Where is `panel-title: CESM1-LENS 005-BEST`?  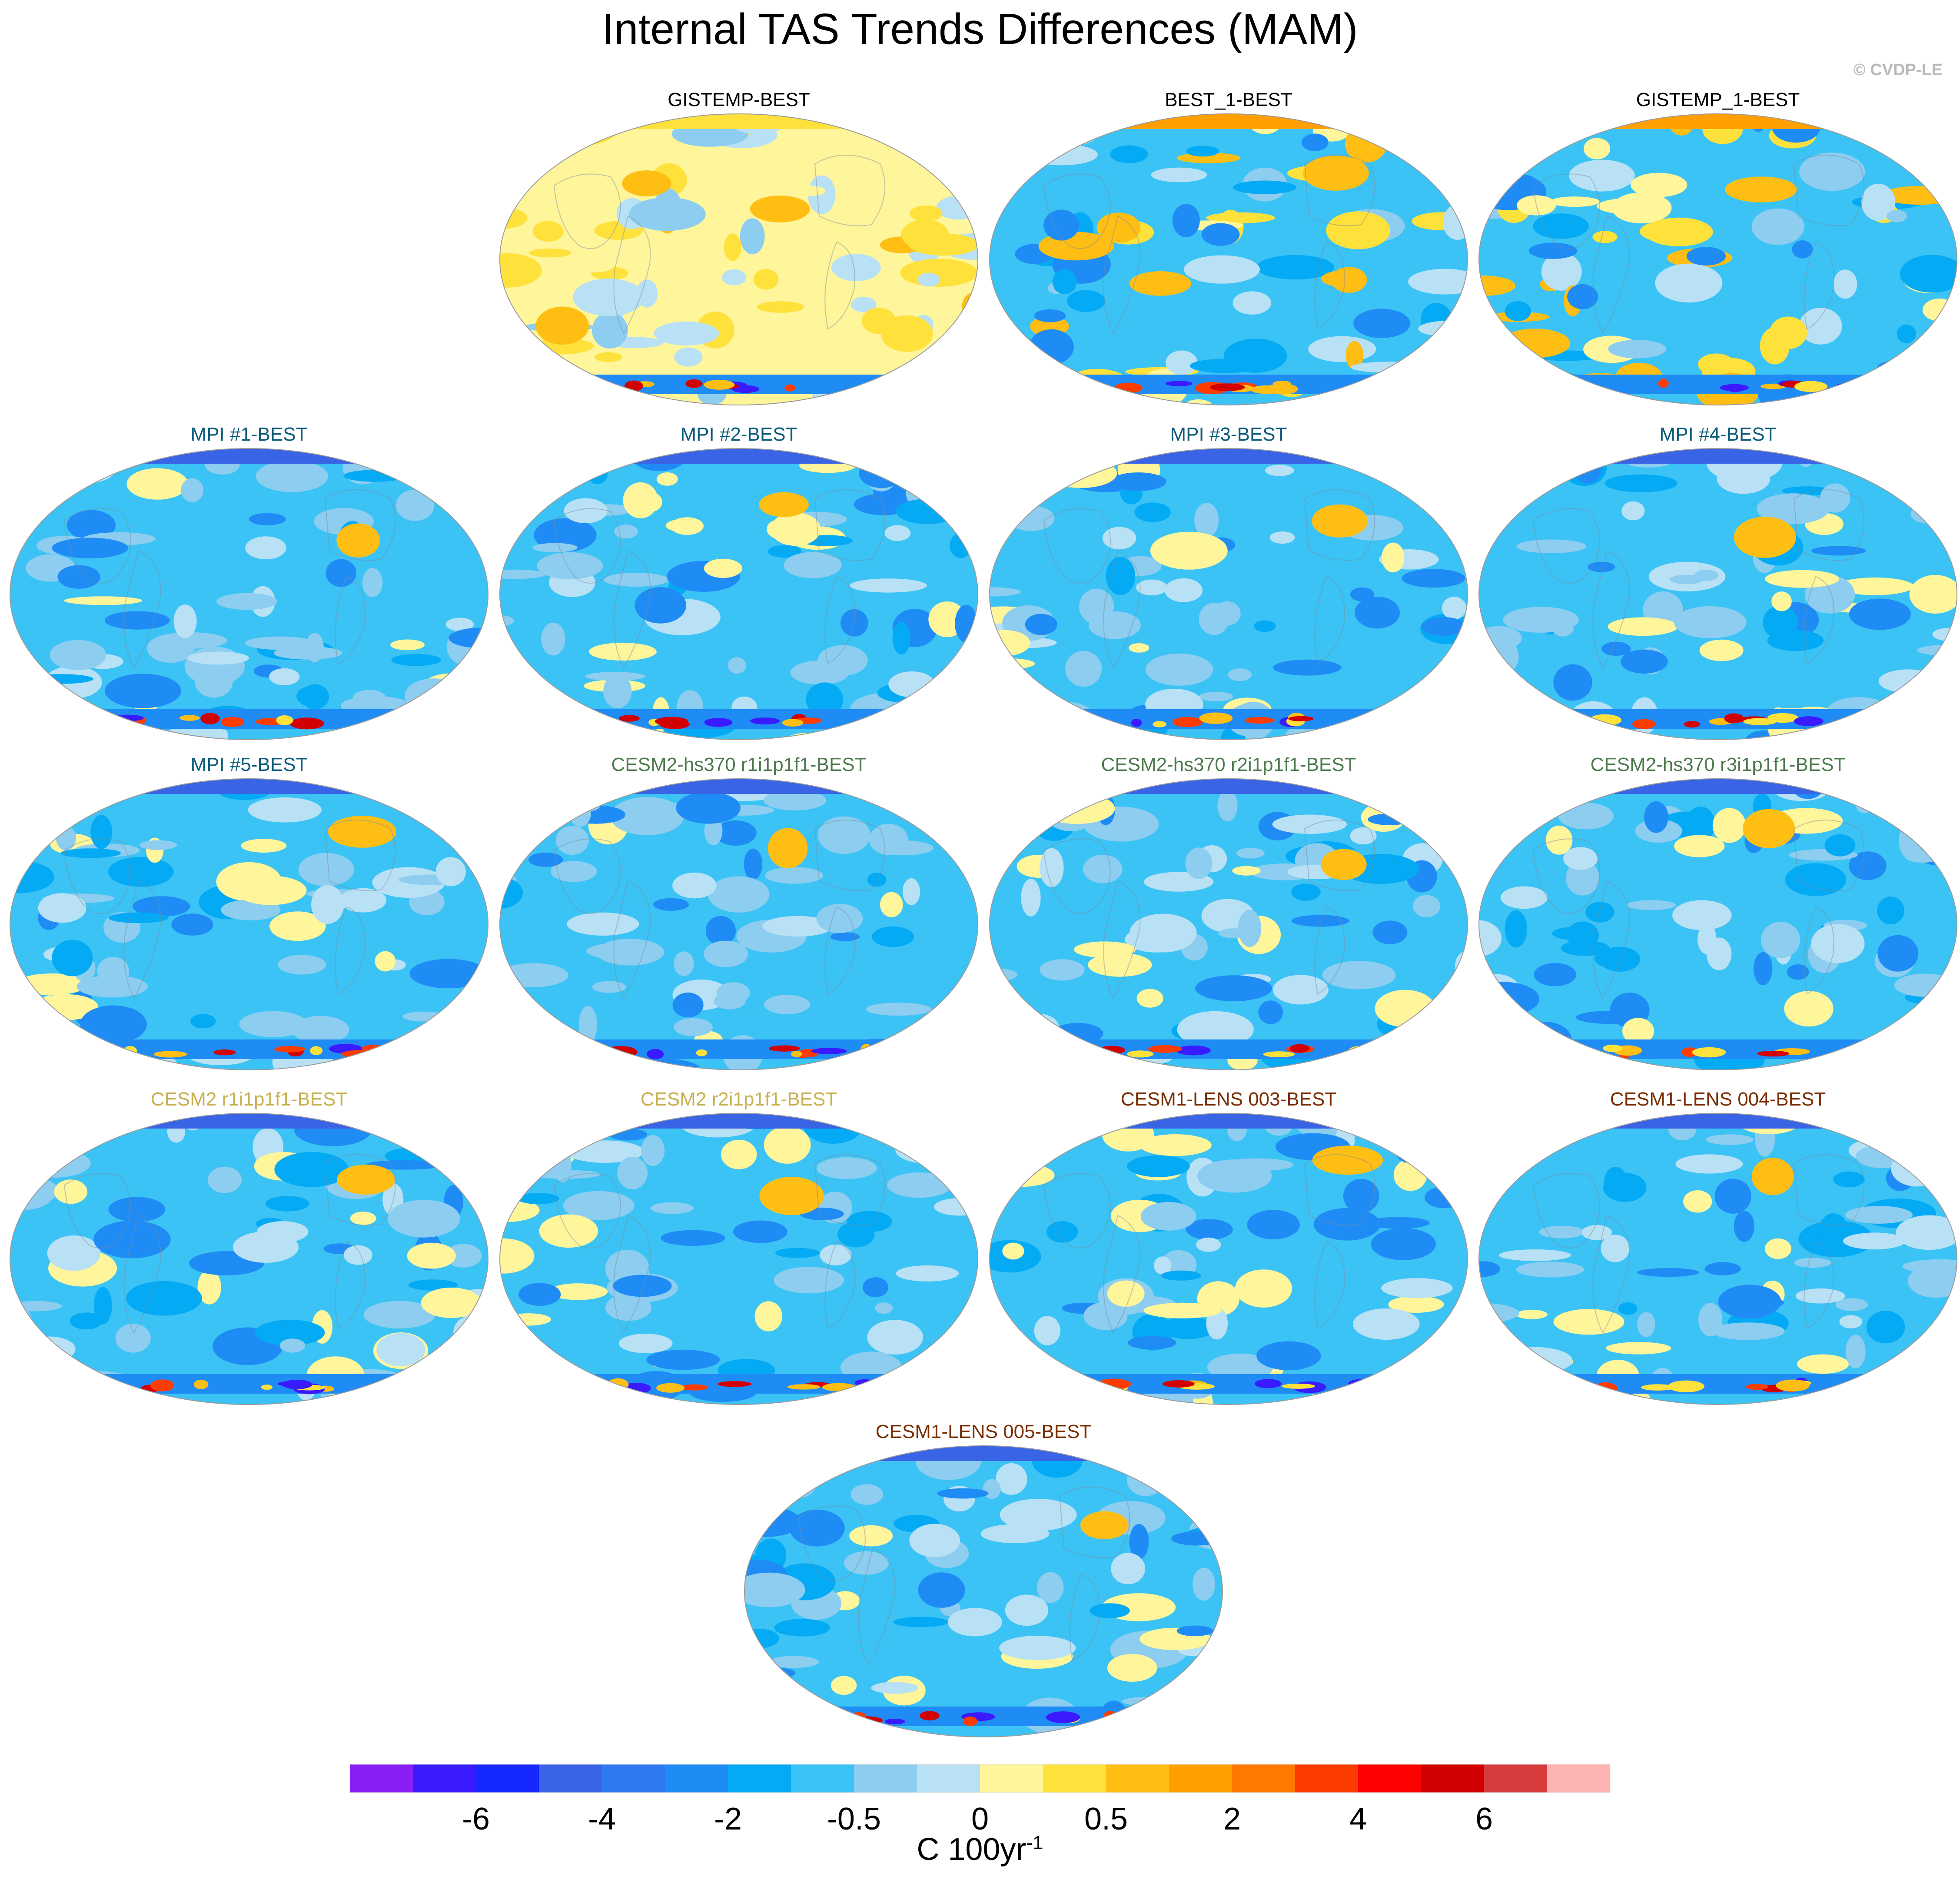 panel-title: CESM1-LENS 005-BEST is located at coordinates (983, 1431).